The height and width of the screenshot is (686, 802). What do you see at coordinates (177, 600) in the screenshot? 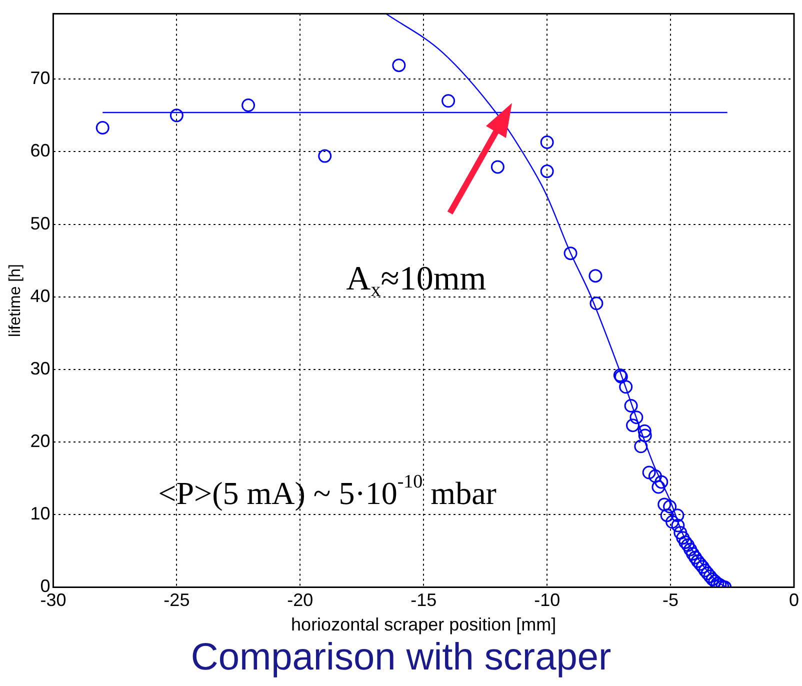
I see `x-tick-label: -25` at bounding box center [177, 600].